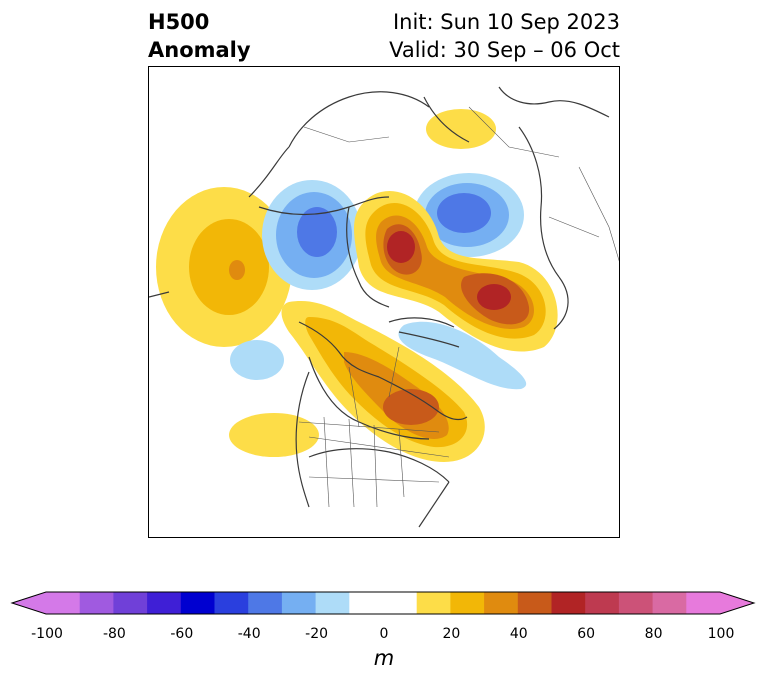  Describe the element at coordinates (456, 271) in the screenshot. I see `anomaly-arctic-positive` at that location.